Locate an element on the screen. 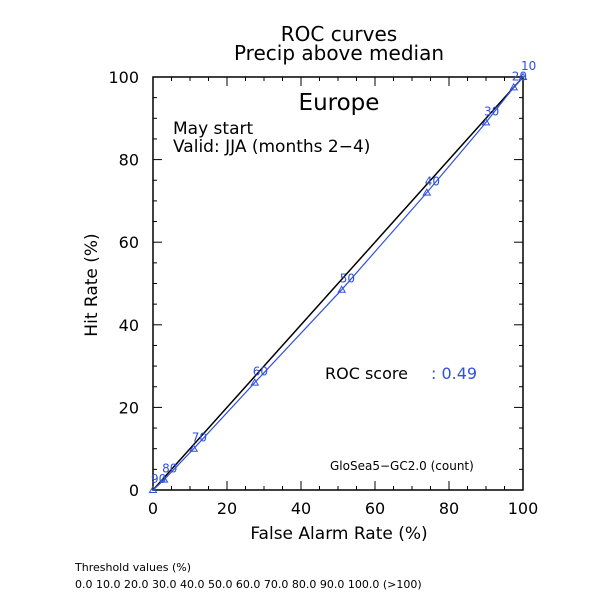 Image resolution: width=600 pixels, height=600 pixels. threshold-point-label: 80 is located at coordinates (169, 469).